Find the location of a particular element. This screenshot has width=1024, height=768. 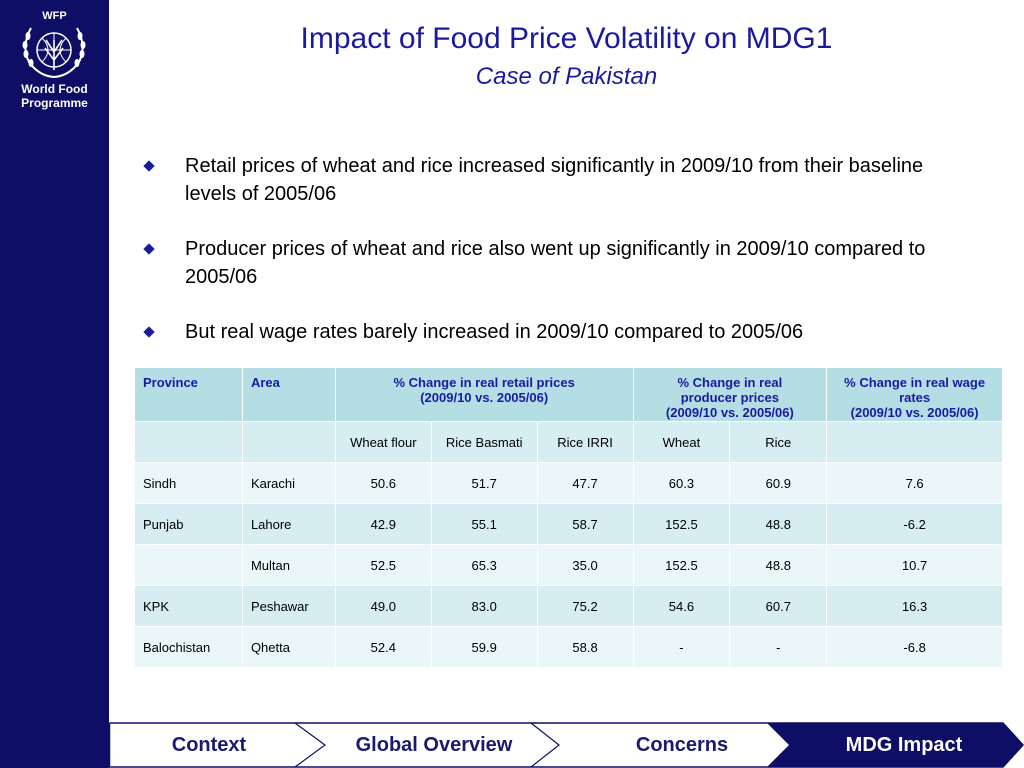

table-cell: 16.3 is located at coordinates (914, 606).